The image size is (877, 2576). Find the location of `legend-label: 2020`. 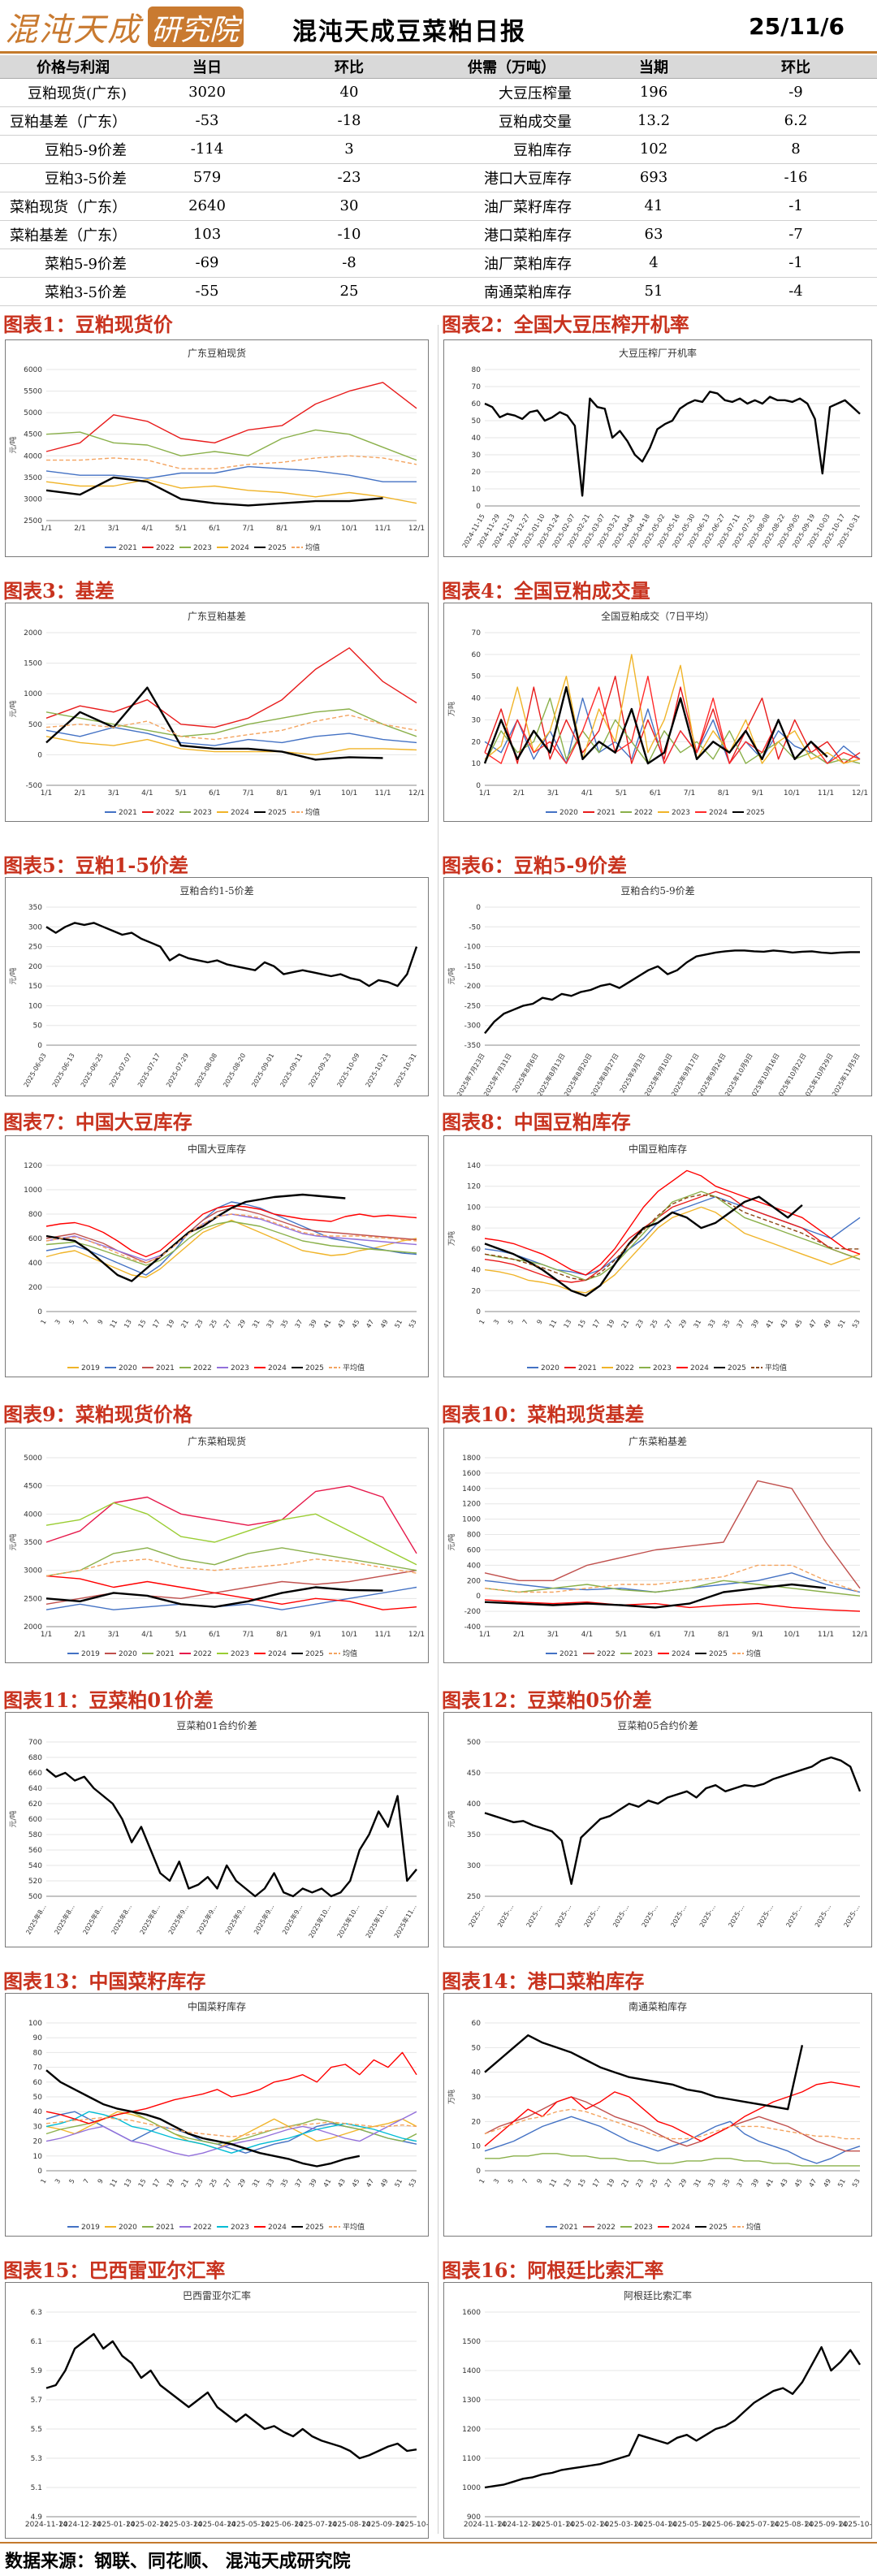

legend-label: 2020 is located at coordinates (128, 1654).